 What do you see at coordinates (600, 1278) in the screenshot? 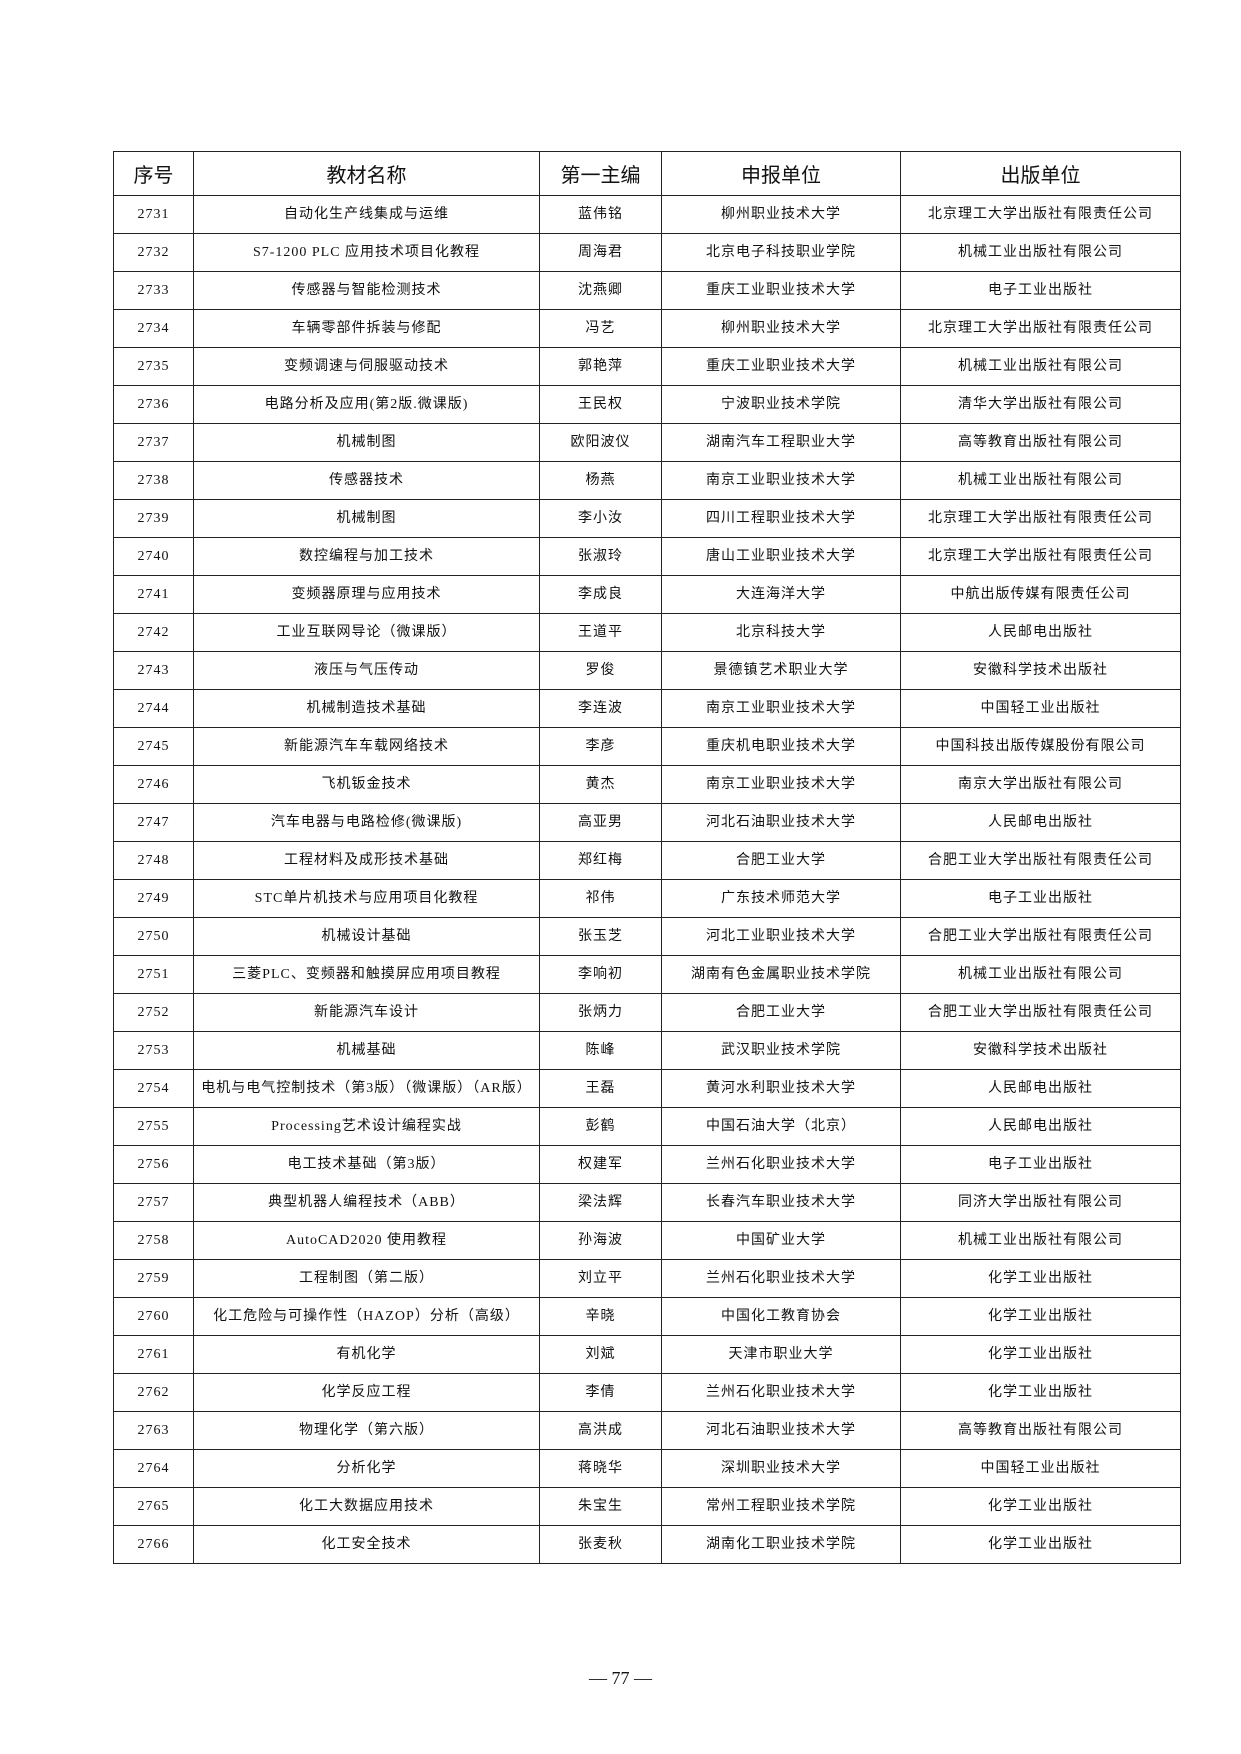
I see `cell-editor: 刘立平` at bounding box center [600, 1278].